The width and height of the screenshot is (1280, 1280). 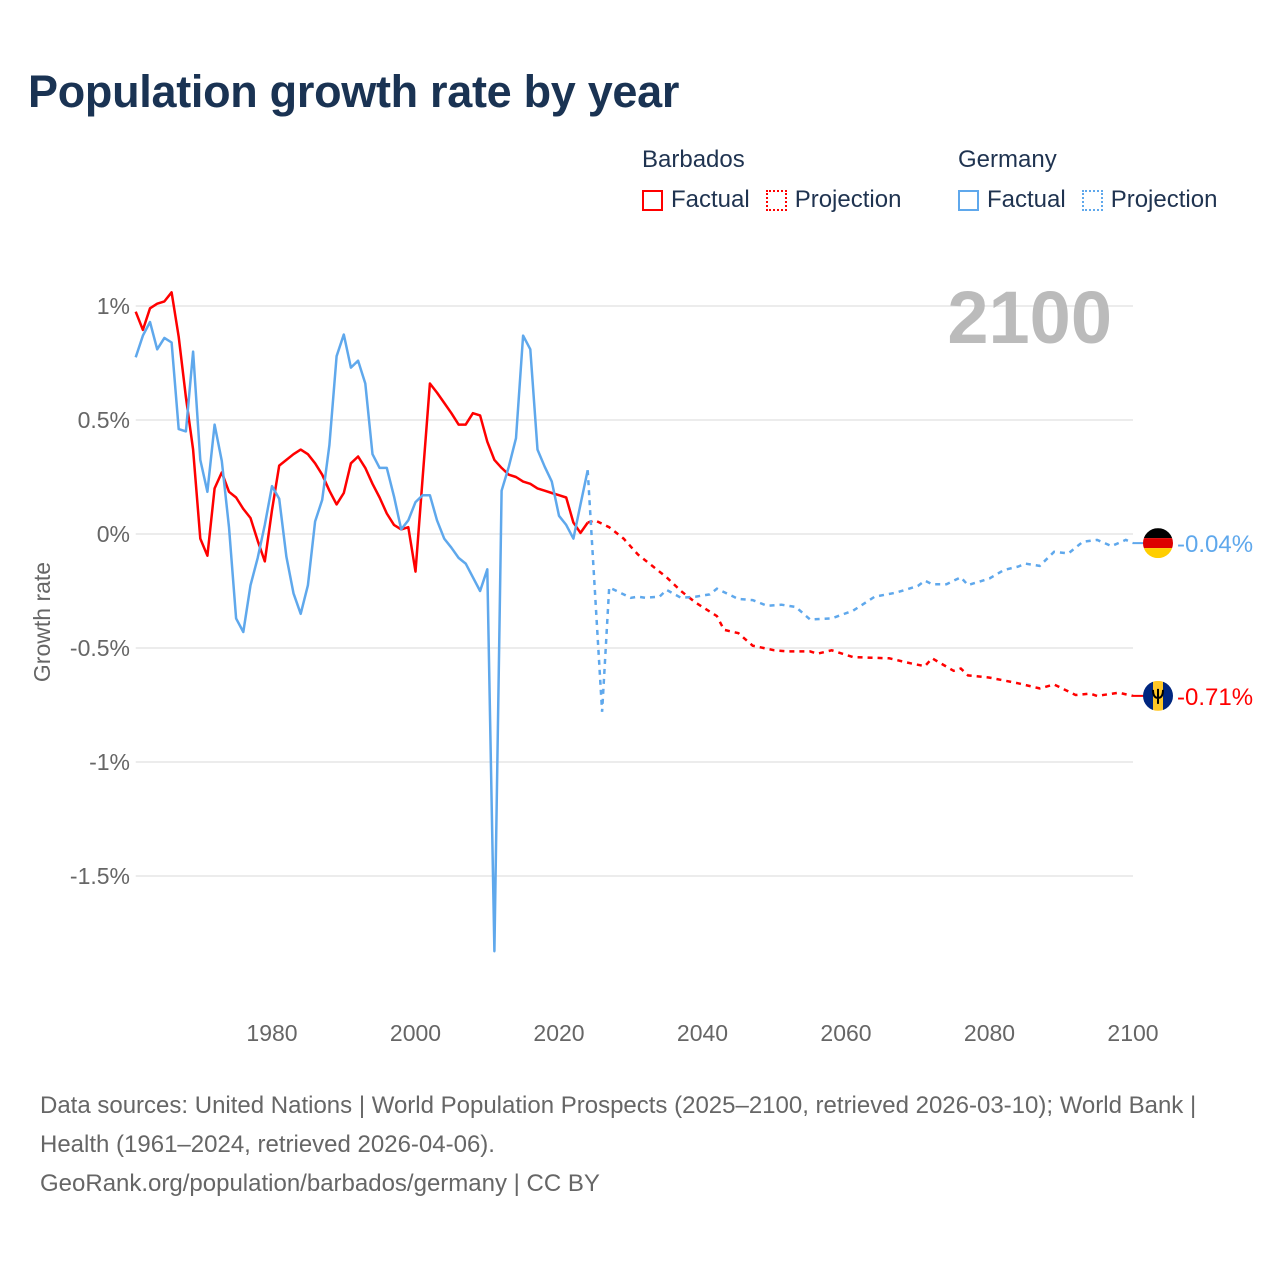 What do you see at coordinates (1215, 697) in the screenshot?
I see `barbados-end-value-label: -0.71%` at bounding box center [1215, 697].